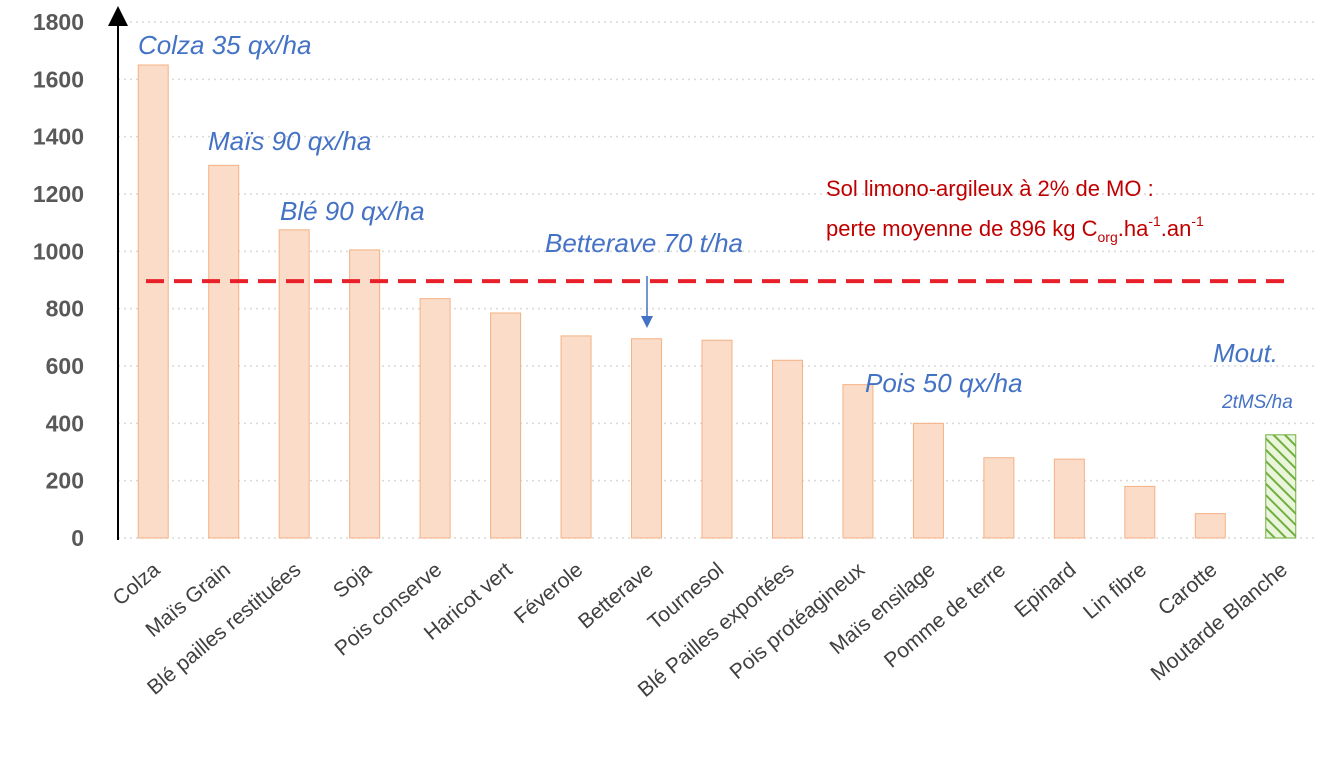  Describe the element at coordinates (137, 584) in the screenshot. I see `x-tick-label: Colza` at that location.